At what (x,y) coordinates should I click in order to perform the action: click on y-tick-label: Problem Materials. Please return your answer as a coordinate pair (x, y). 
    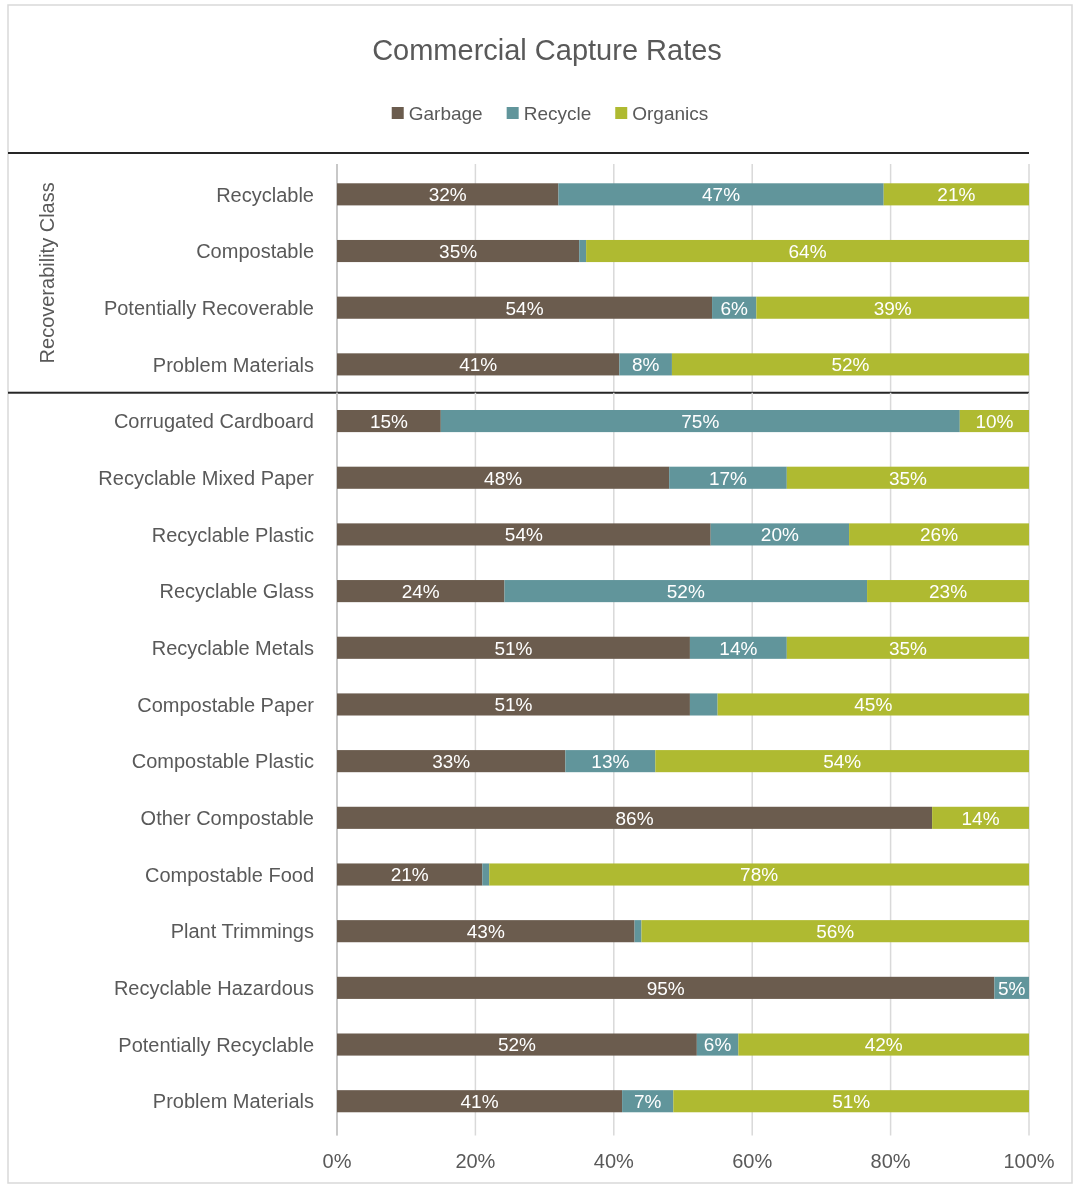
    Looking at the image, I should click on (233, 1101).